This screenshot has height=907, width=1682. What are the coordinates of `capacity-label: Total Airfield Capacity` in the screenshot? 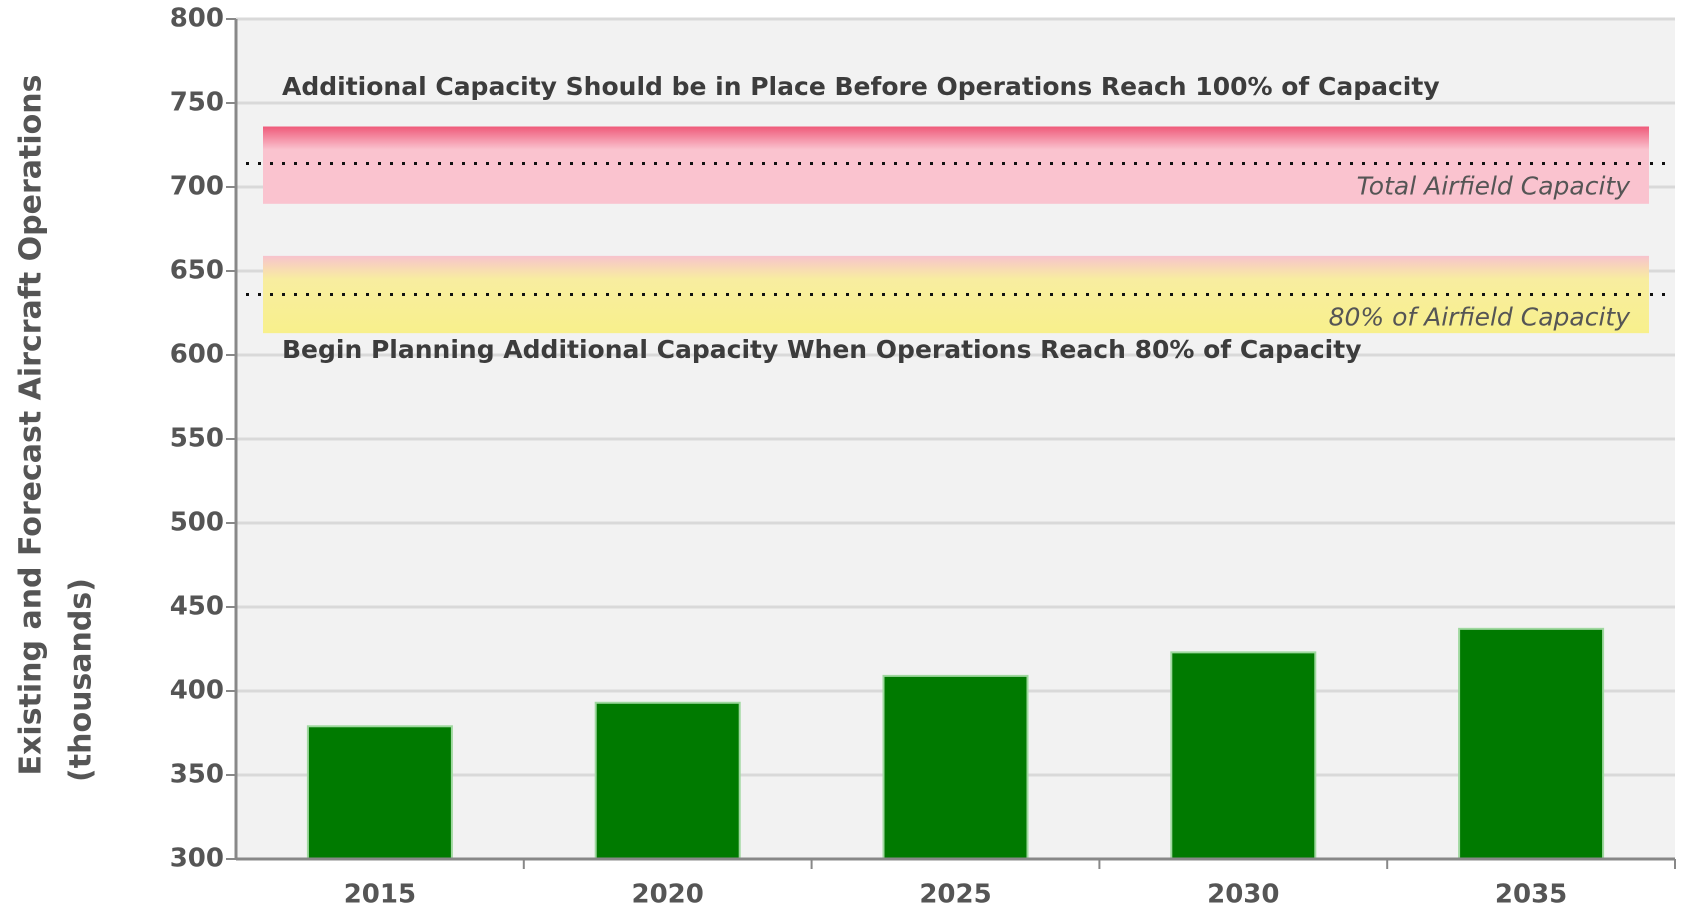 It's located at (1494, 185).